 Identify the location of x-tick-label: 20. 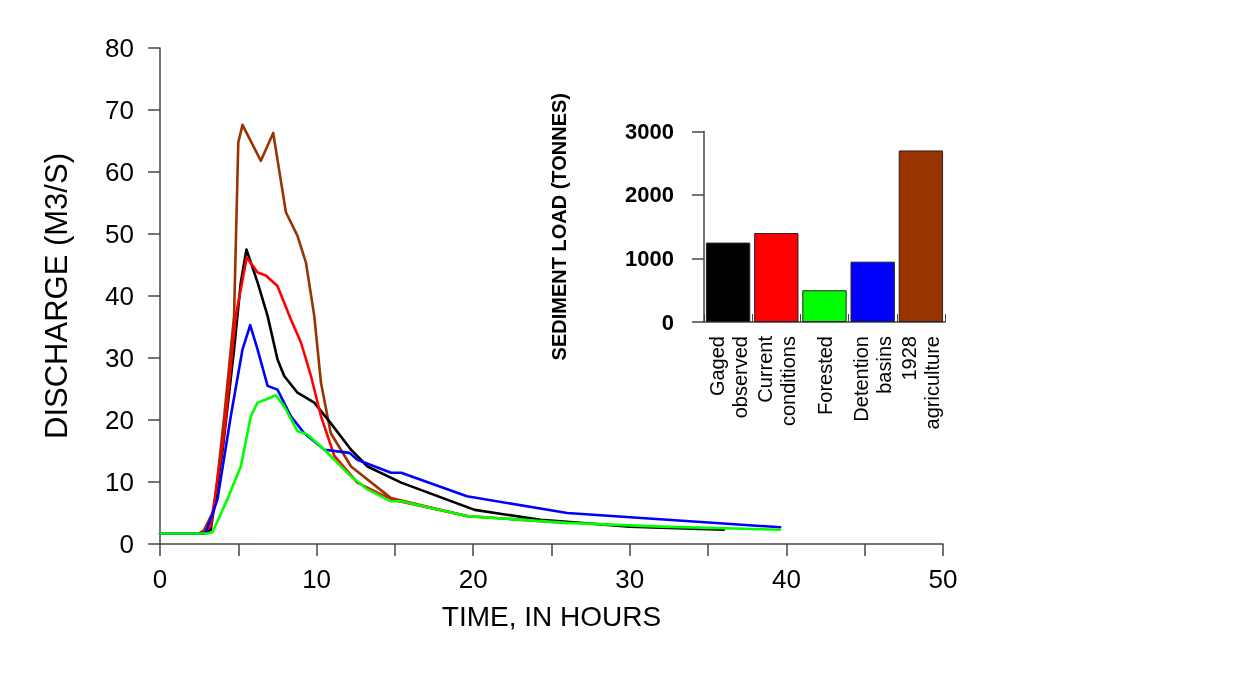
(473, 579).